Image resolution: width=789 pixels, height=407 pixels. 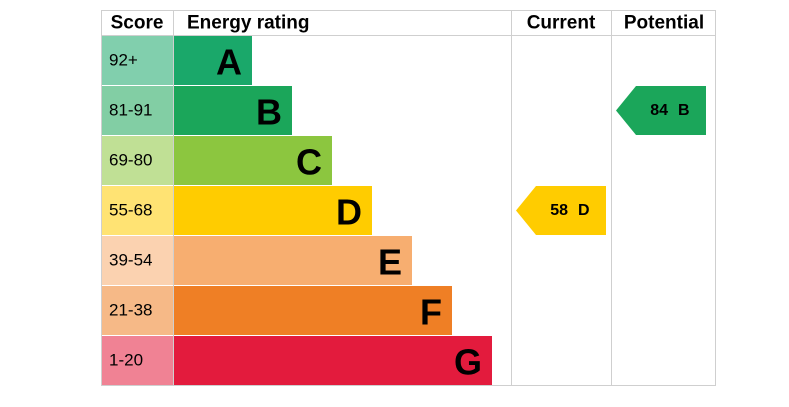 I want to click on rating-letter: F, so click(x=431, y=312).